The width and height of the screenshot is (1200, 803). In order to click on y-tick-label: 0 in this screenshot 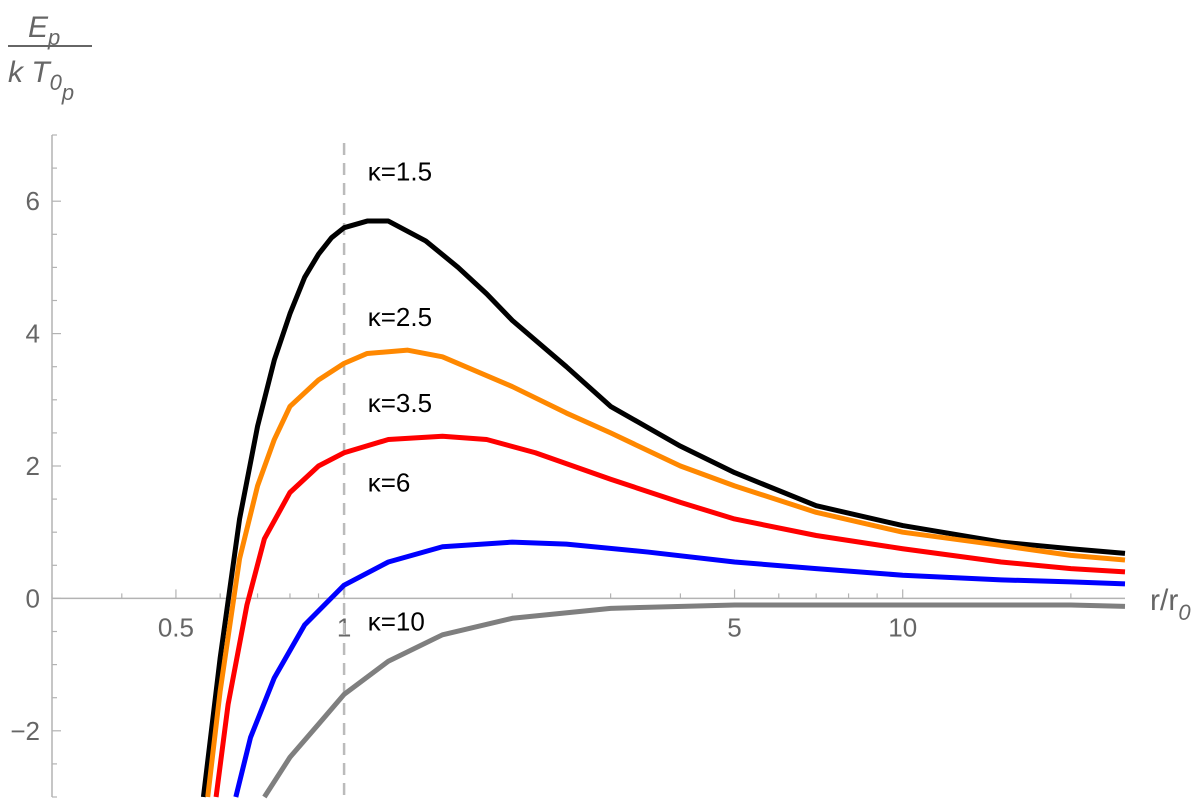, I will do `click(33, 598)`.